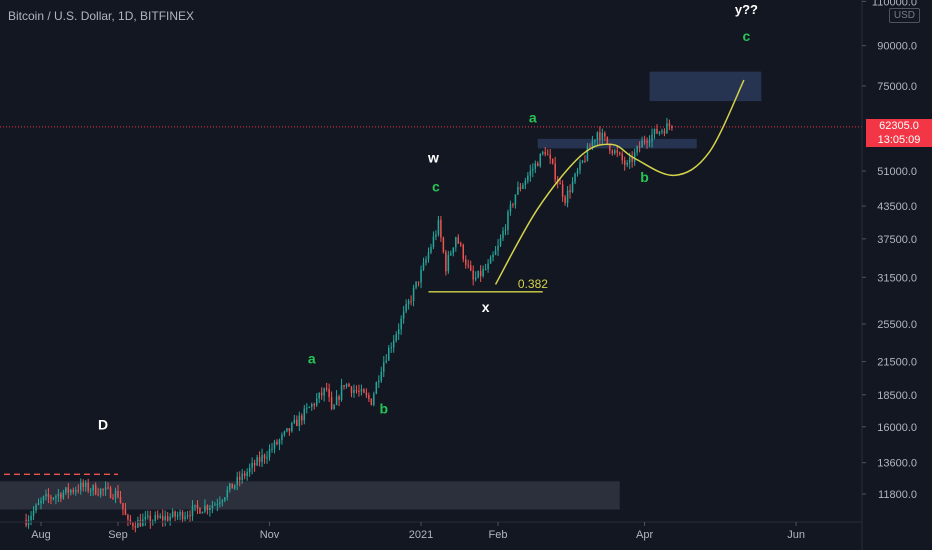 The height and width of the screenshot is (550, 932). I want to click on price-tick-label: 90000.0, so click(897, 47).